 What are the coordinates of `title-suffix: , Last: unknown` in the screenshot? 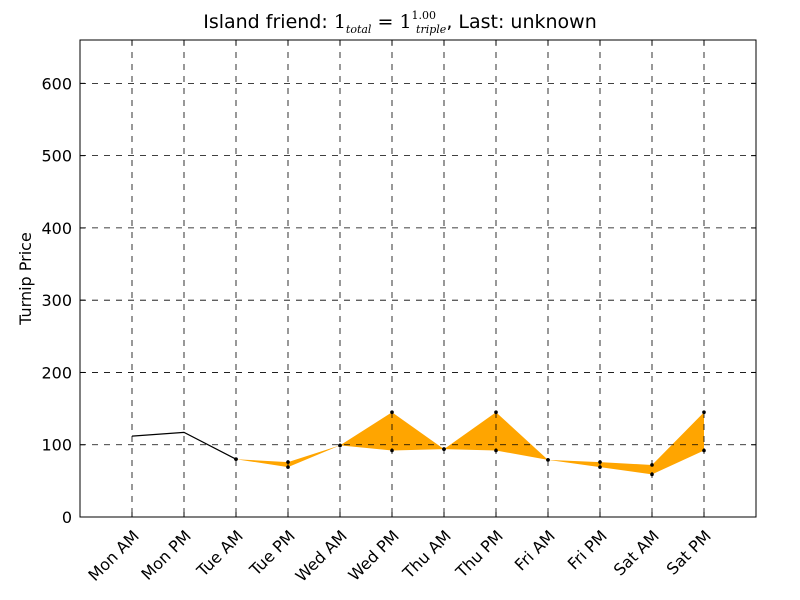 It's located at (521, 22).